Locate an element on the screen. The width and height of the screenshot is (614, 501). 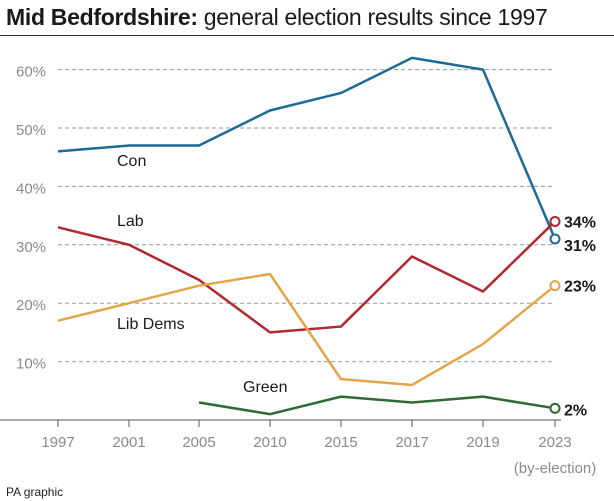
x-tick-label: 2010 is located at coordinates (269, 442).